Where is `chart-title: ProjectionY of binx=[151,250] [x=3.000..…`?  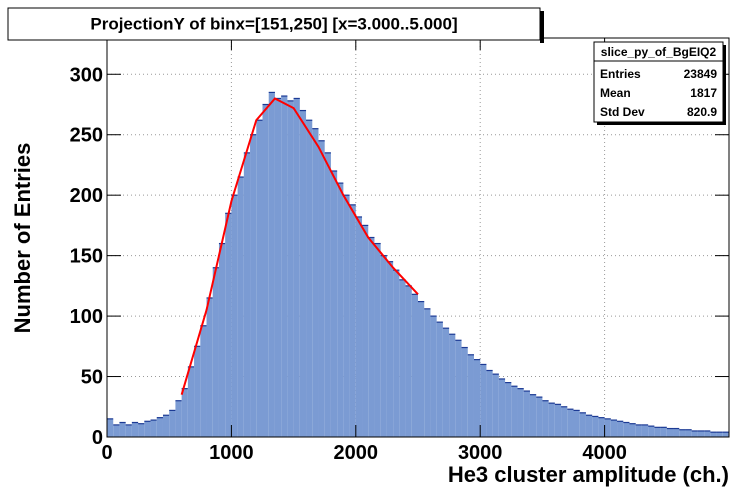 chart-title: ProjectionY of binx=[151,250] [x=3.000..… is located at coordinates (273, 23).